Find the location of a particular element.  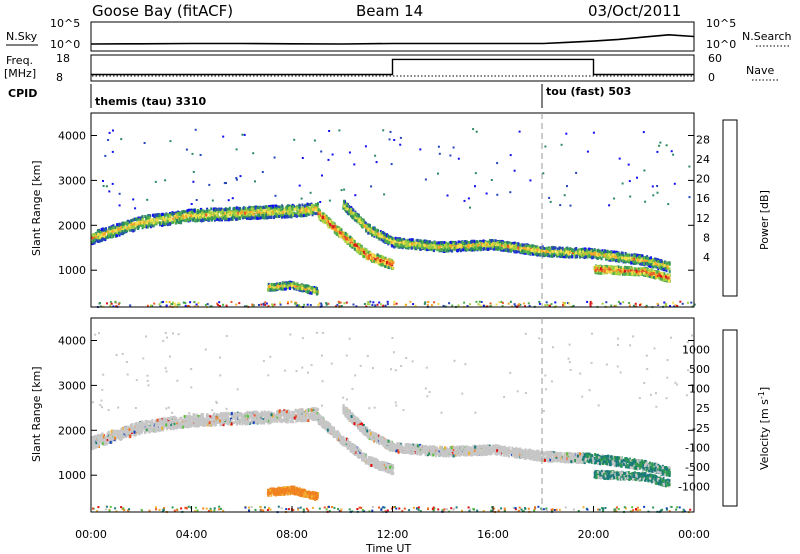

power-scatter-point-1973 is located at coordinates (352, 245).